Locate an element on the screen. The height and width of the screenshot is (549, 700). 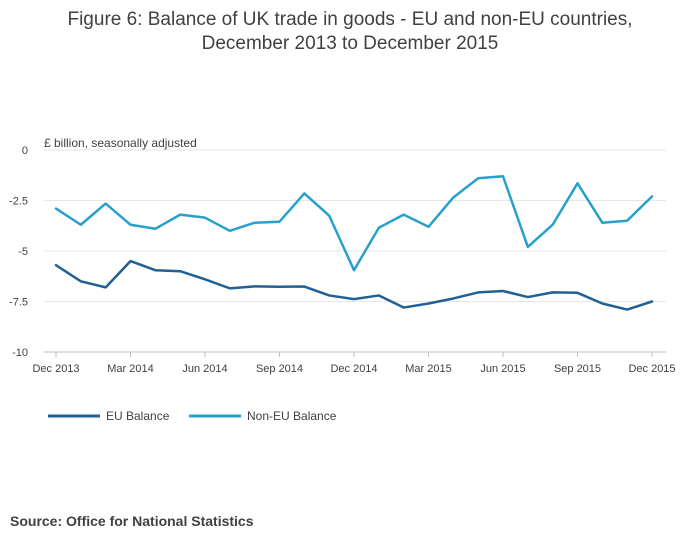
x-tick-label: Mar 2014 is located at coordinates (130, 369).